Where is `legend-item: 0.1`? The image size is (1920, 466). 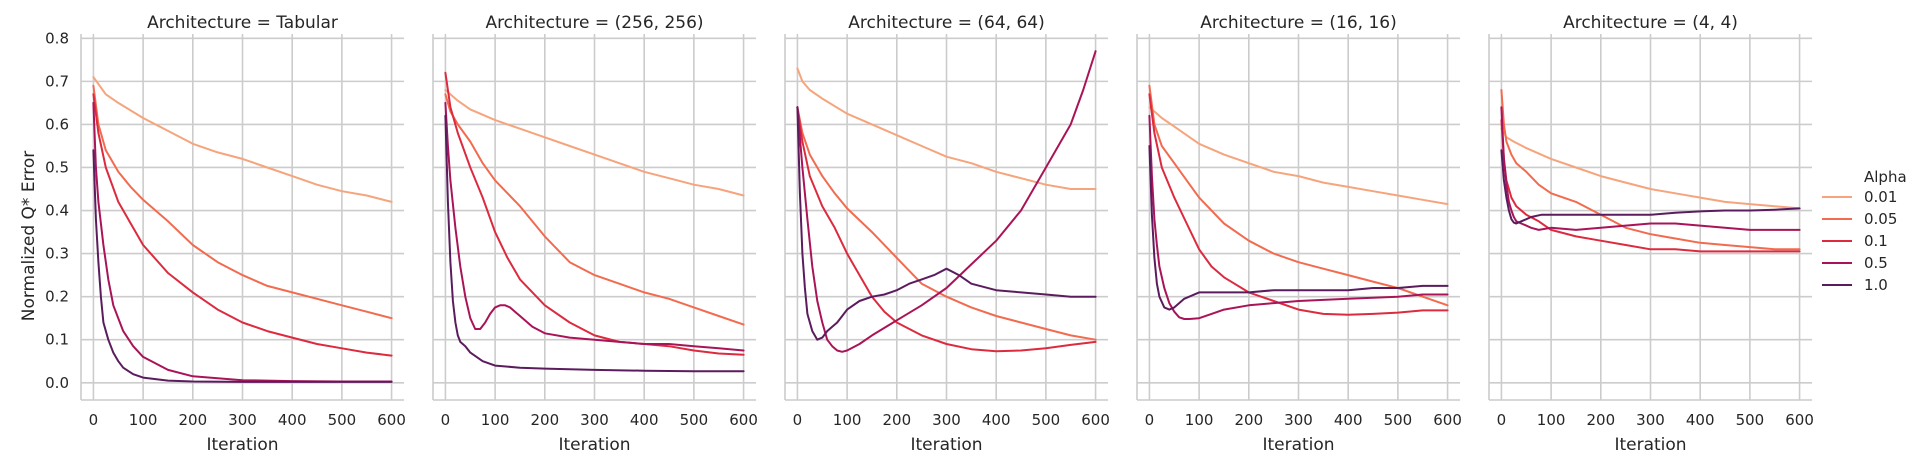 legend-item: 0.1 is located at coordinates (1855, 241).